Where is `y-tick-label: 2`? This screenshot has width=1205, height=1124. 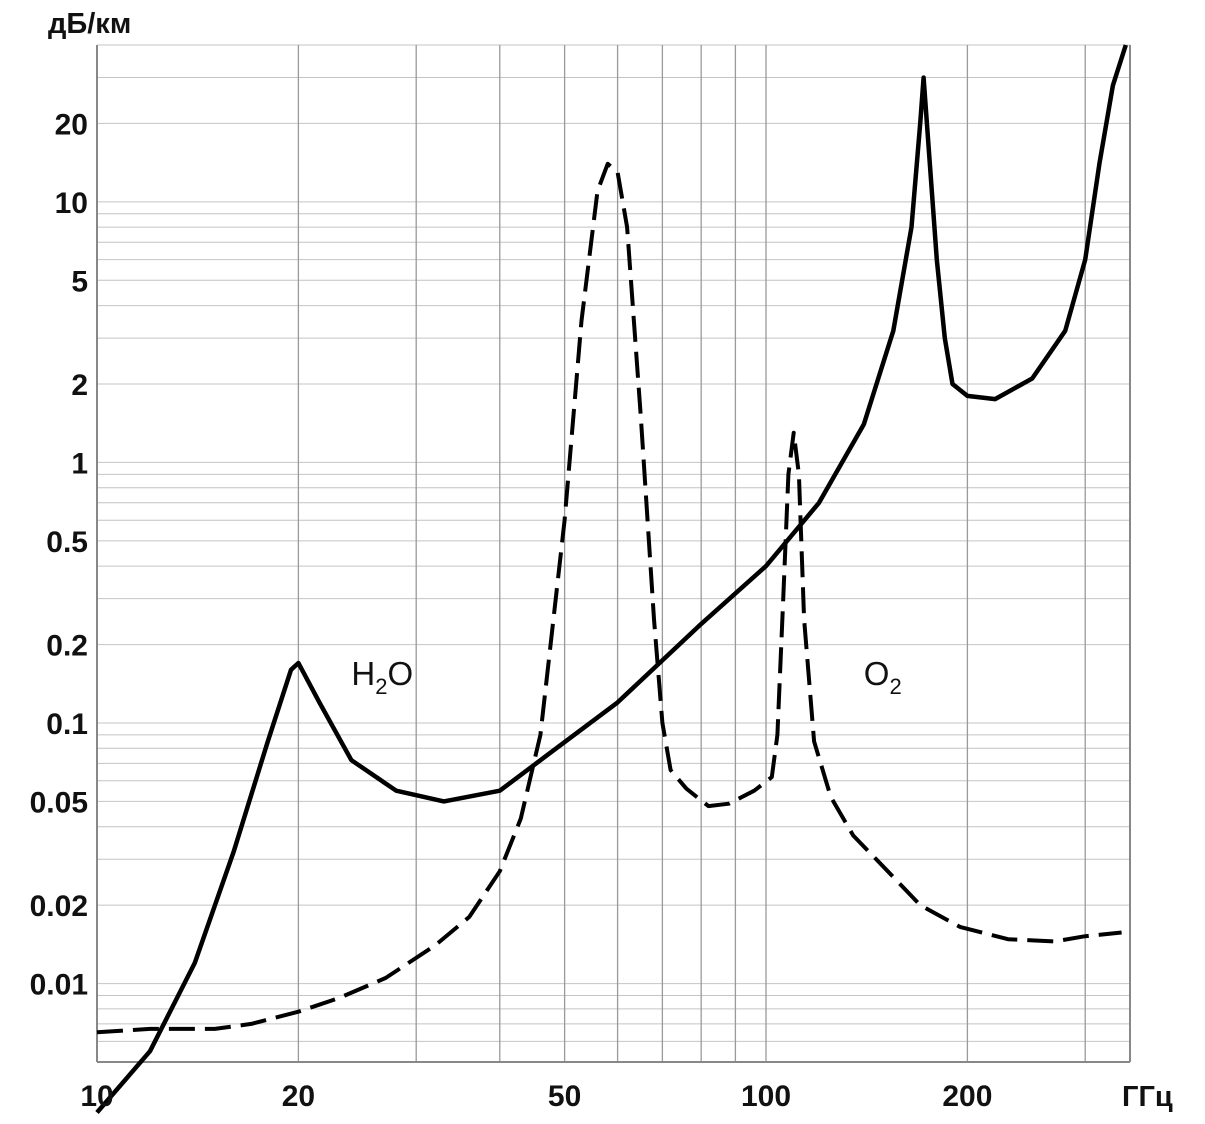
y-tick-label: 2 is located at coordinates (79, 385).